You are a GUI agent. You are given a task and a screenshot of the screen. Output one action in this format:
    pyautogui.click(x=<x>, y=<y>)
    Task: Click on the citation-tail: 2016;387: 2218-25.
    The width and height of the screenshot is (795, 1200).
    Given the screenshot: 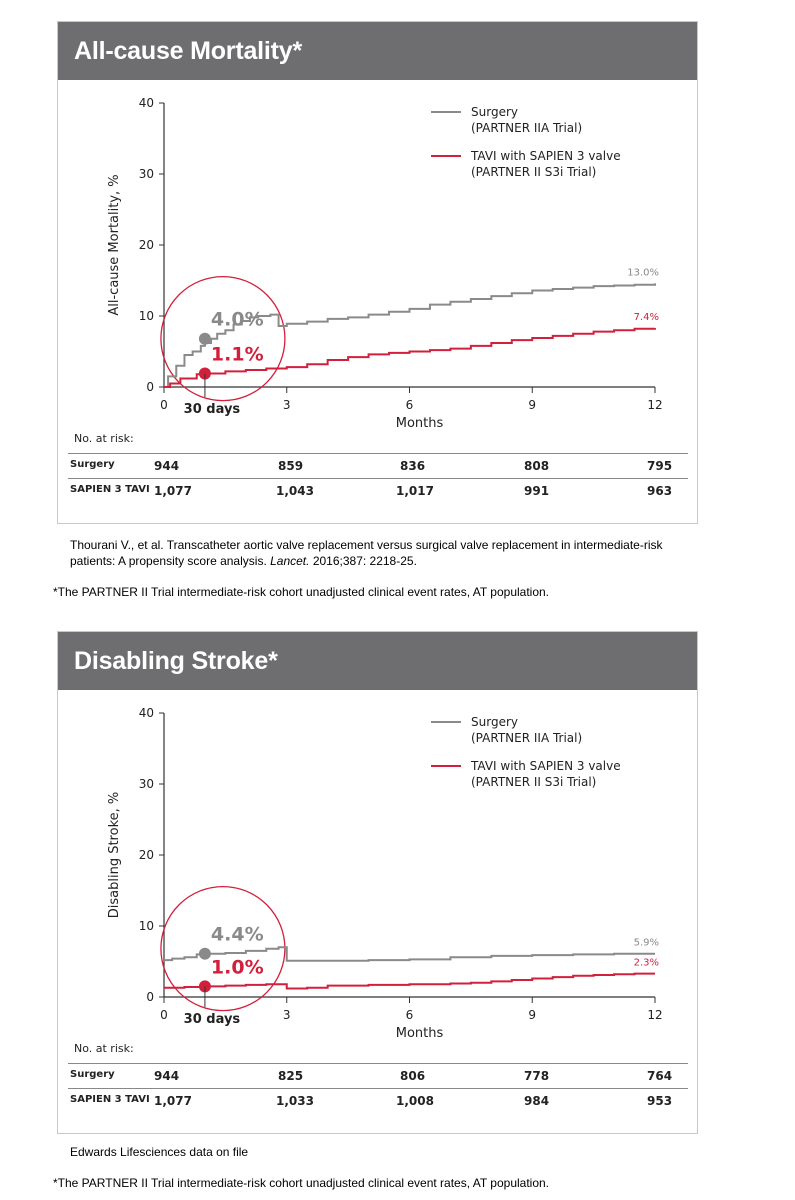 What is the action you would take?
    pyautogui.click(x=363, y=561)
    